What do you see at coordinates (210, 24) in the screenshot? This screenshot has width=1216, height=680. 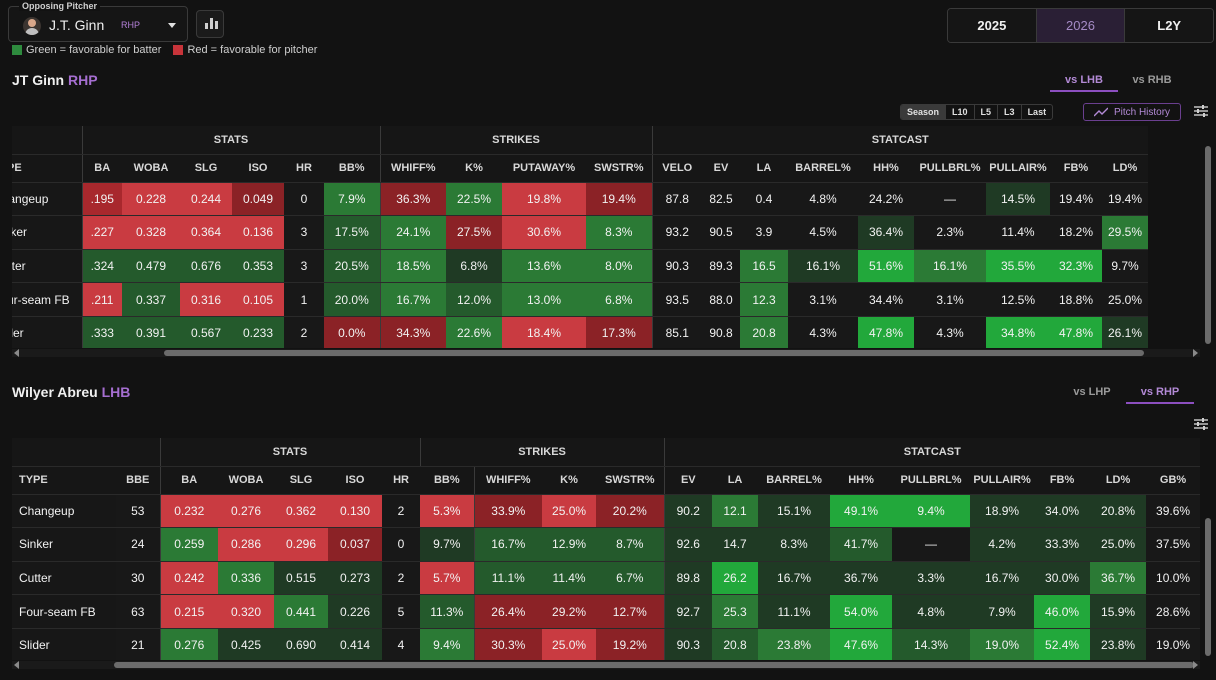 I see `chart-button` at bounding box center [210, 24].